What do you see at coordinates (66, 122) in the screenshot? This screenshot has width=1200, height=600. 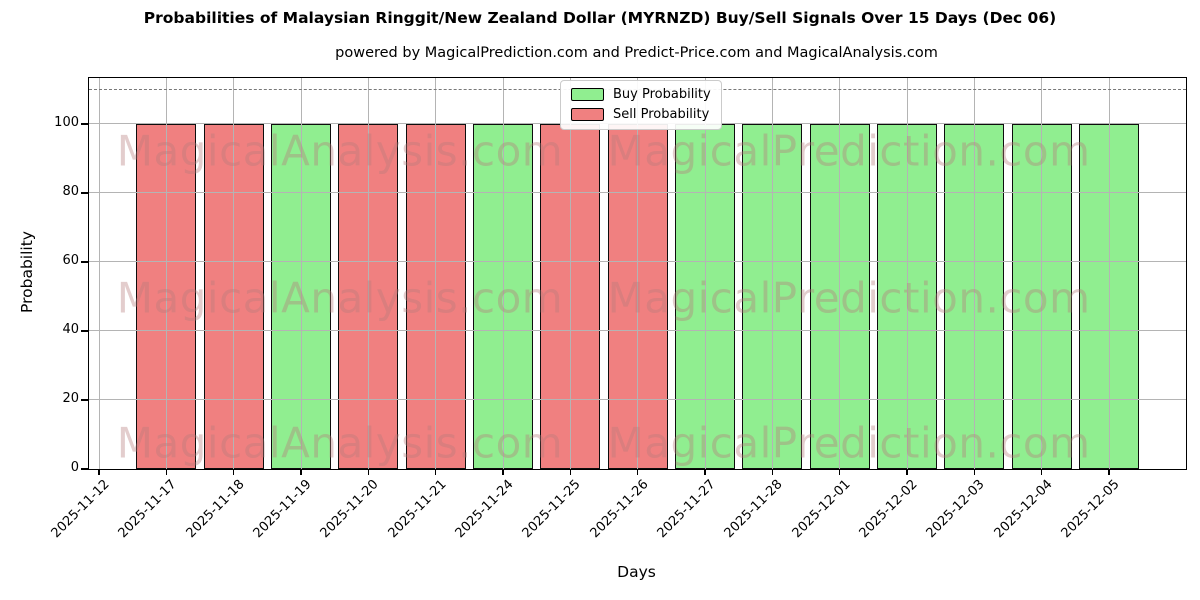 I see `y-tick-label: 100` at bounding box center [66, 122].